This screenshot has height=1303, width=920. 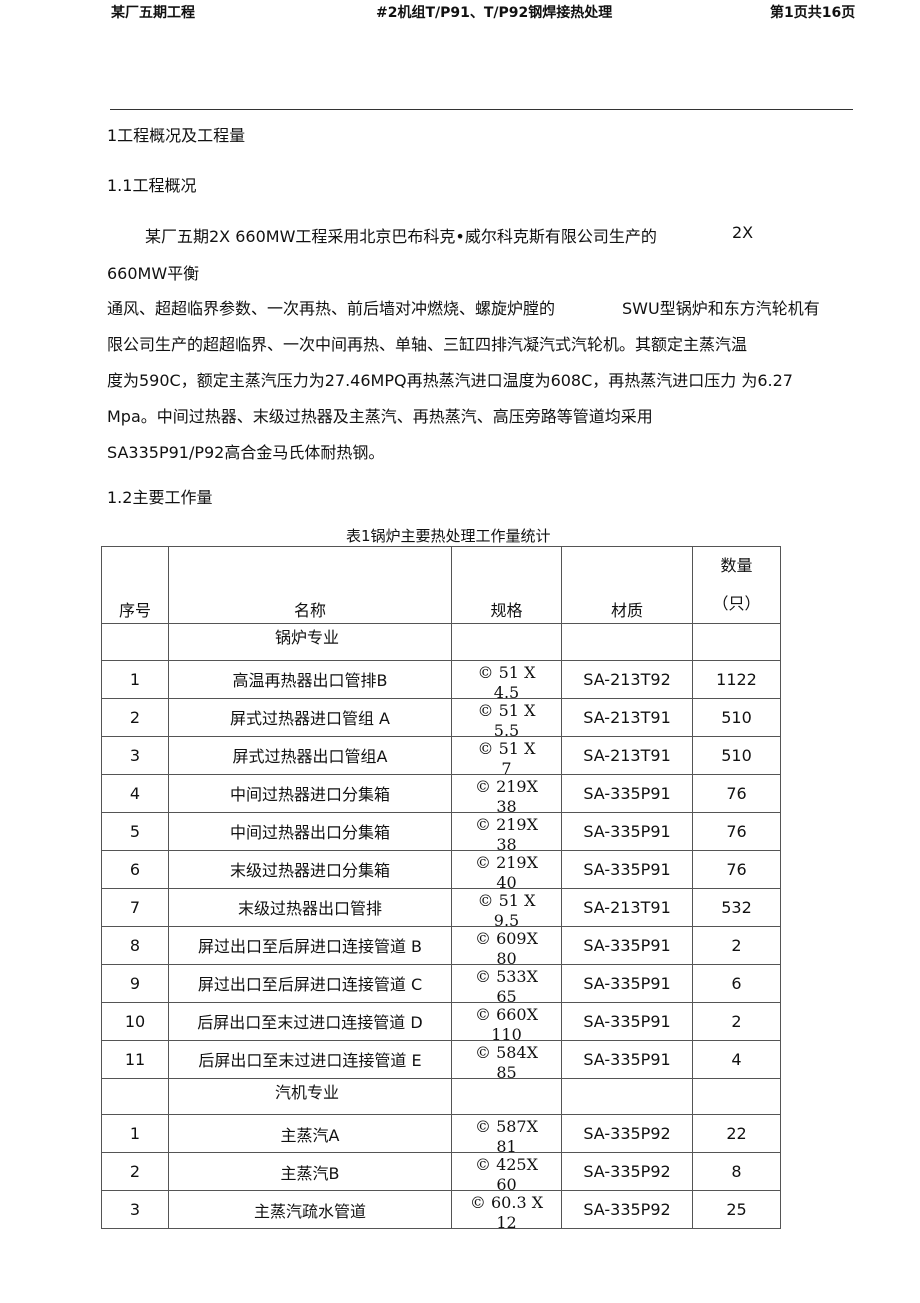 I want to click on cell: © 51 X 5.5, so click(x=506, y=717).